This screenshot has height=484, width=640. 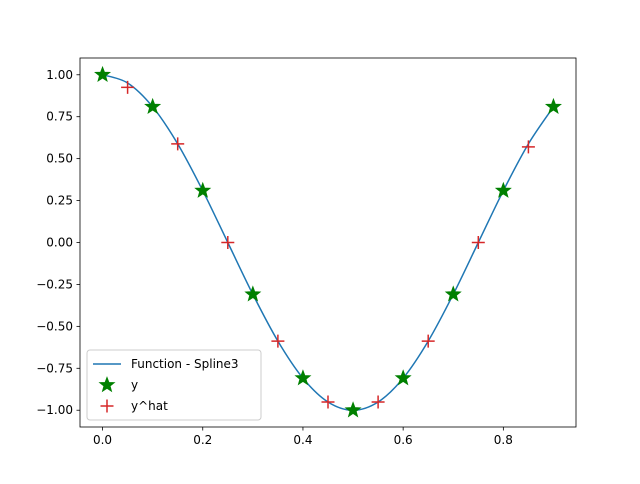 What do you see at coordinates (59, 201) in the screenshot?
I see `y-tick-label-5: 0.25` at bounding box center [59, 201].